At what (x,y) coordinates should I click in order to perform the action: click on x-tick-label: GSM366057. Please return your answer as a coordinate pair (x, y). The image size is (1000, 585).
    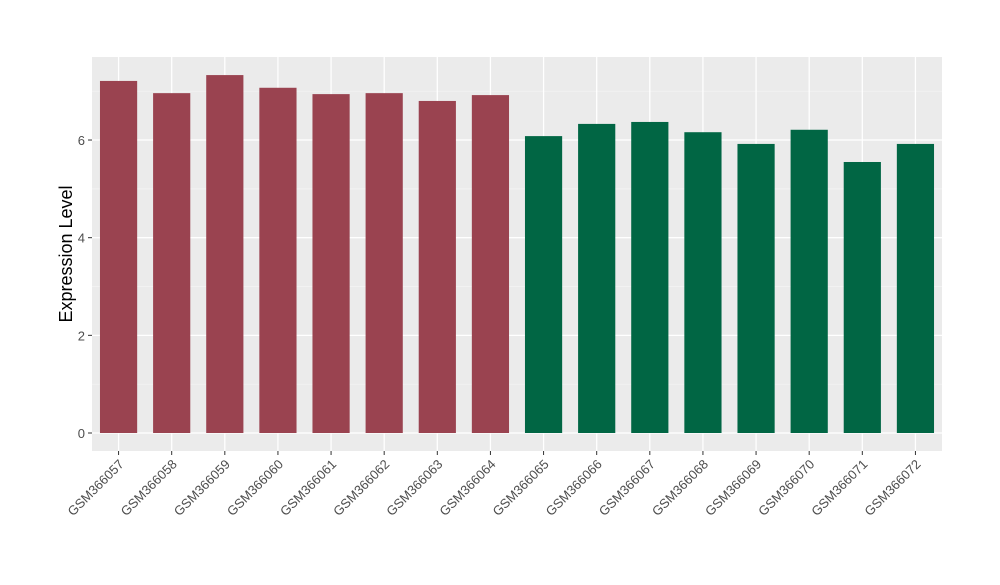
    Looking at the image, I should click on (95, 488).